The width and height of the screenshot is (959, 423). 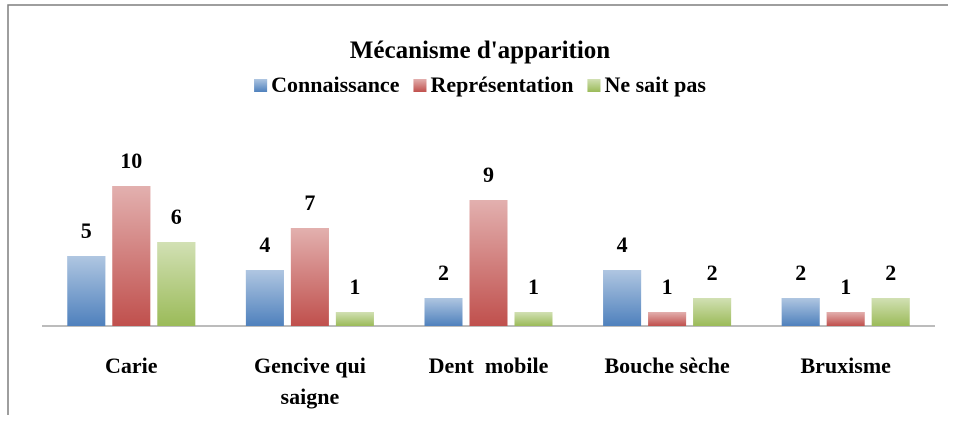 What do you see at coordinates (309, 202) in the screenshot?
I see `value-label: 7` at bounding box center [309, 202].